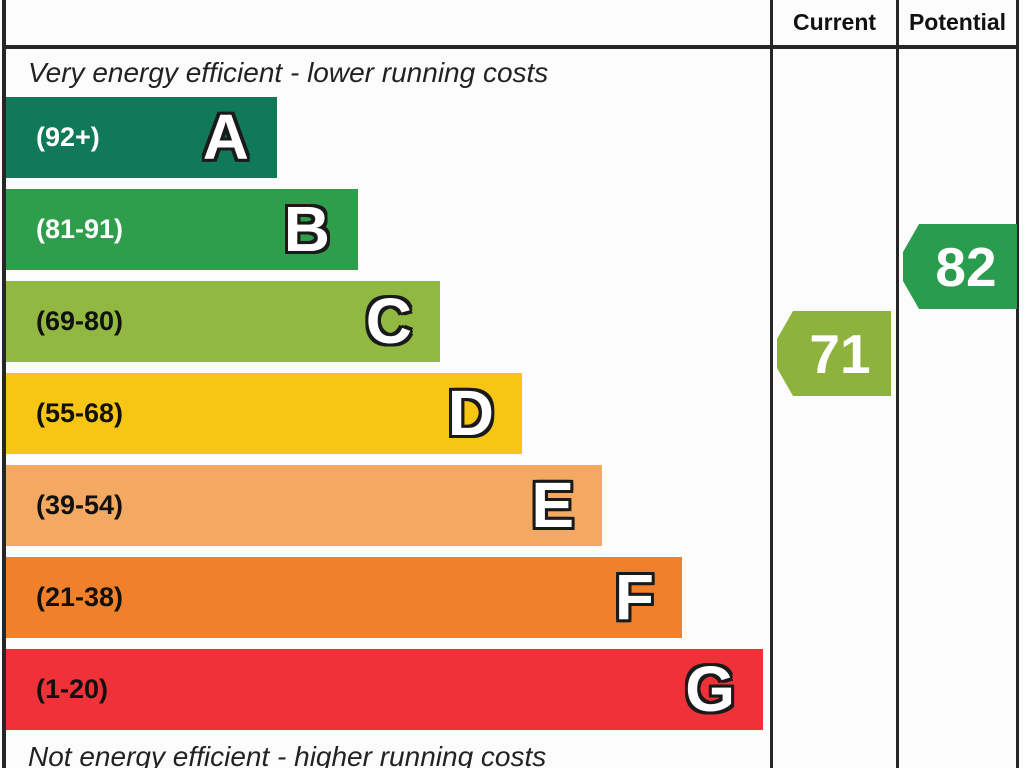  Describe the element at coordinates (634, 597) in the screenshot. I see `band-letter: F` at that location.